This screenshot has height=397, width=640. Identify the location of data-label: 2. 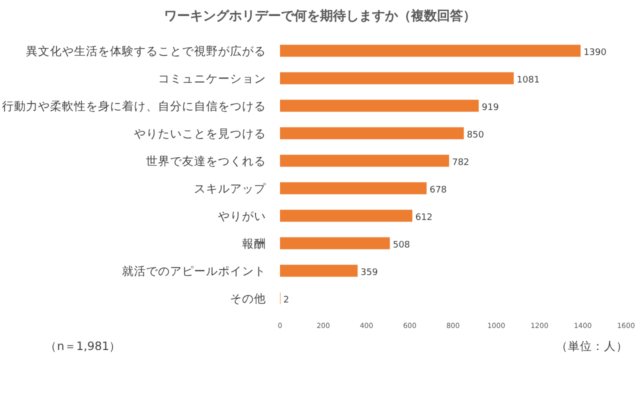
(286, 300).